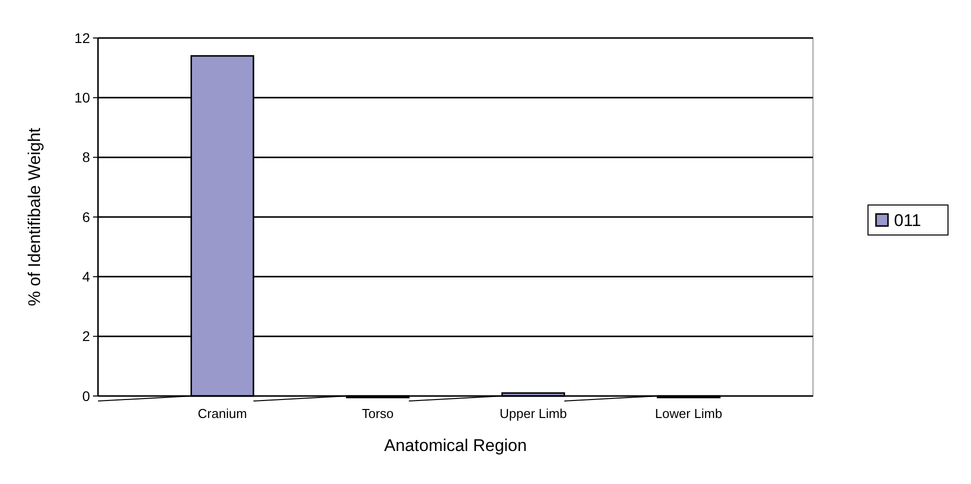  Describe the element at coordinates (378, 413) in the screenshot. I see `x-tick-label: Torso` at that location.